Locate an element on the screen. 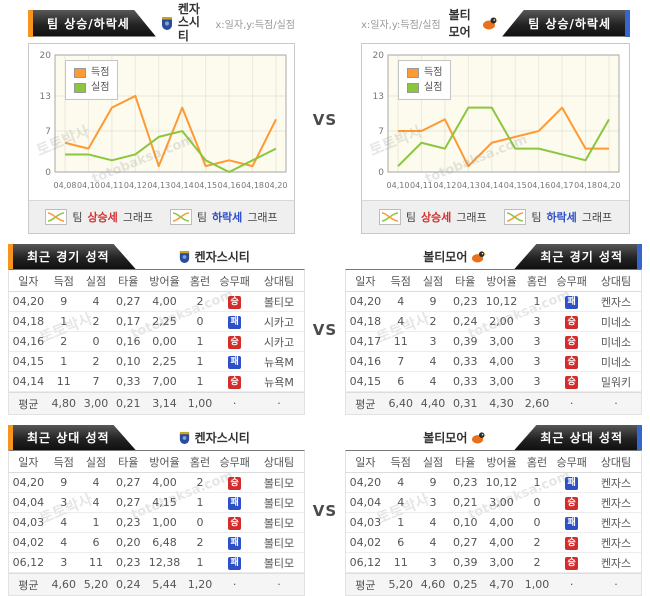  table-row: 04,16 7 4 0,33 4,00 3 승 미네소 is located at coordinates (493, 362).